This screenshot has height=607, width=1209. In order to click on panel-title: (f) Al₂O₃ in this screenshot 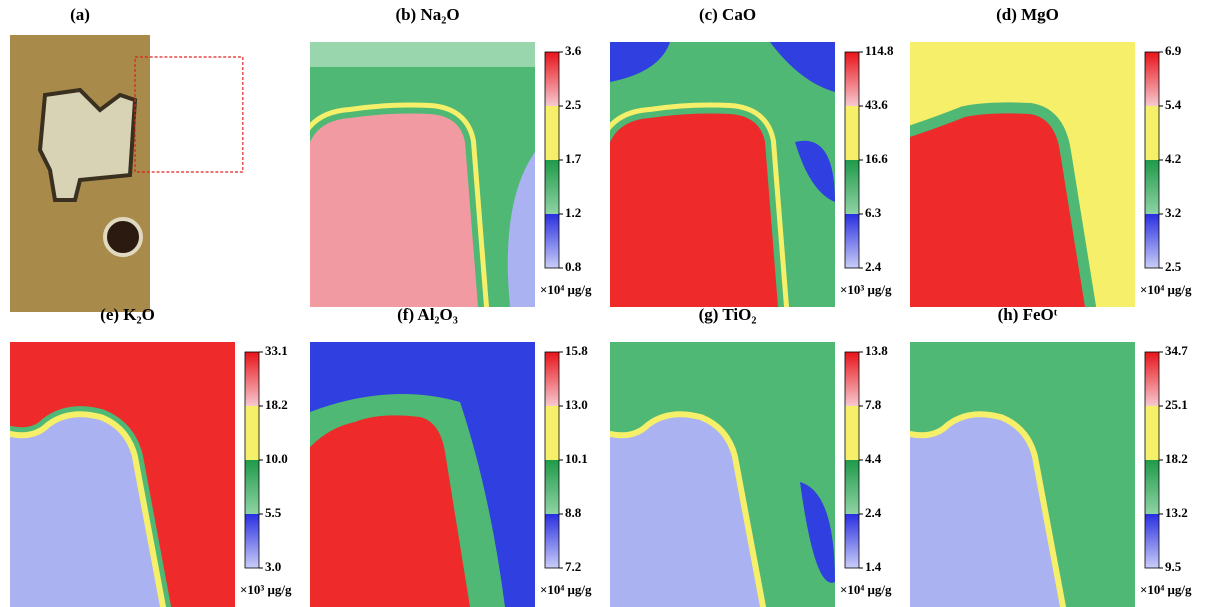, I will do `click(427, 314)`.